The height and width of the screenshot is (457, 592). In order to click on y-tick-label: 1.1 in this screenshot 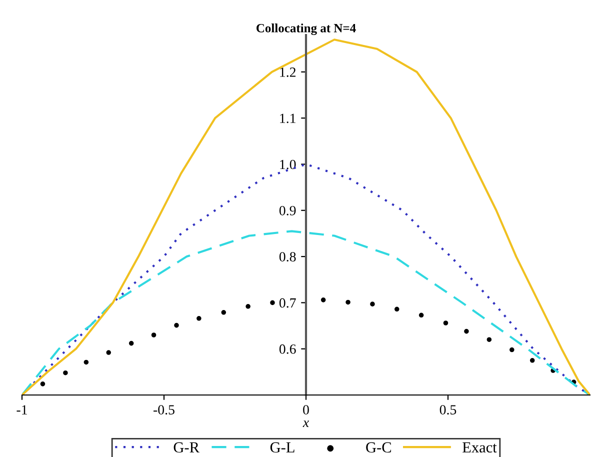, I will do `click(288, 119)`.